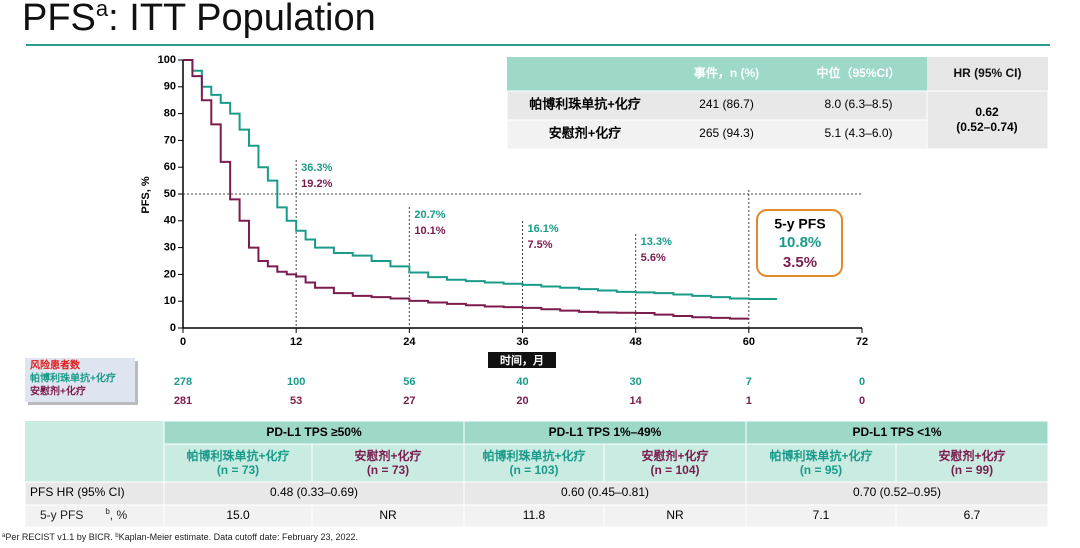  What do you see at coordinates (821, 470) in the screenshot?
I see `arm-n: (n = 95)` at bounding box center [821, 470].